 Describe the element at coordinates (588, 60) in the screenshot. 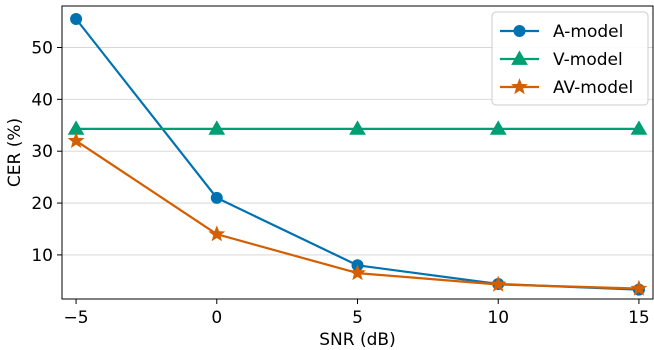

I see `legend-label: V-model` at that location.